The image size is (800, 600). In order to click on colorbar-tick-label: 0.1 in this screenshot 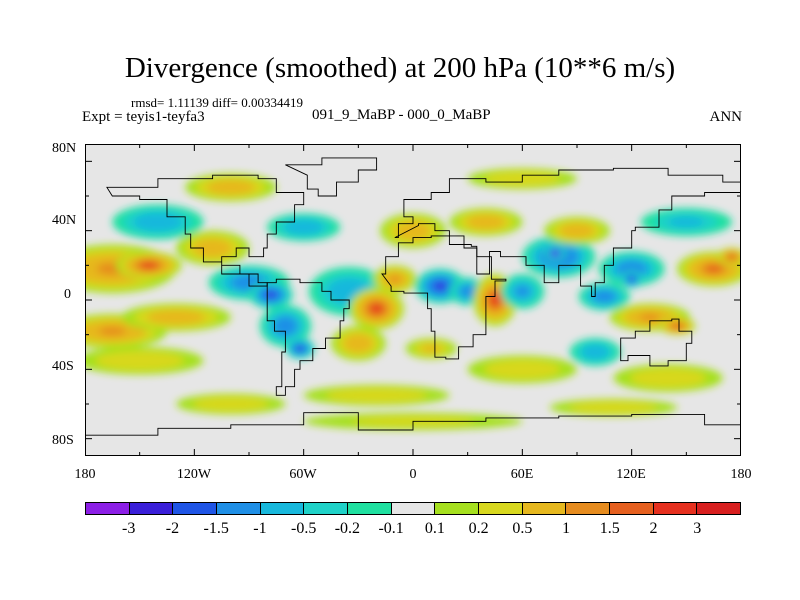, I will do `click(434, 528)`.